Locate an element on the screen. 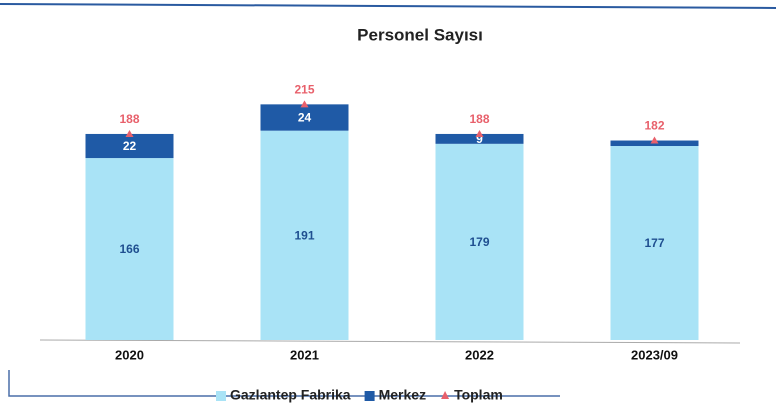  value-label: 191 is located at coordinates (304, 236).